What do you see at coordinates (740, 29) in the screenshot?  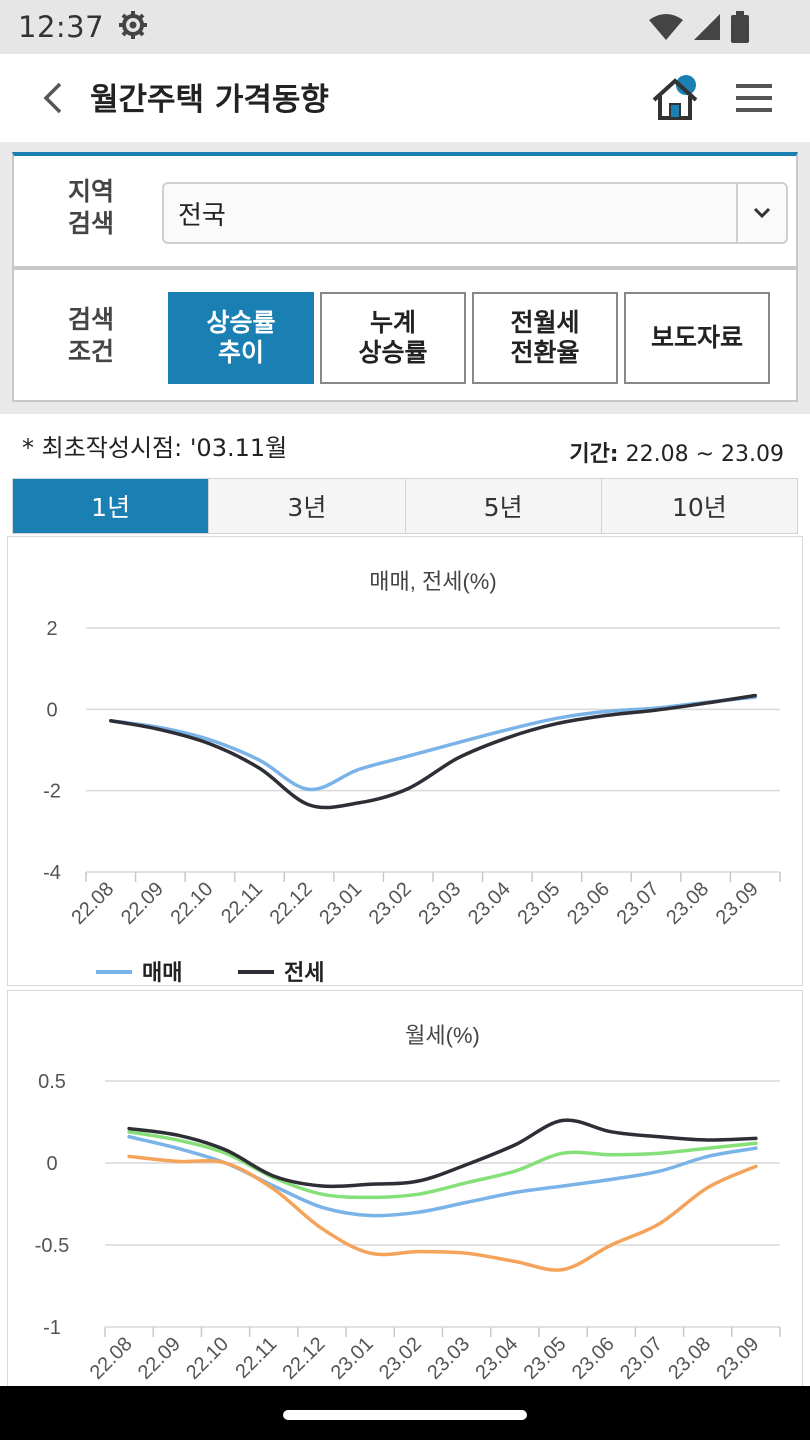 I see `battery-icon` at bounding box center [740, 29].